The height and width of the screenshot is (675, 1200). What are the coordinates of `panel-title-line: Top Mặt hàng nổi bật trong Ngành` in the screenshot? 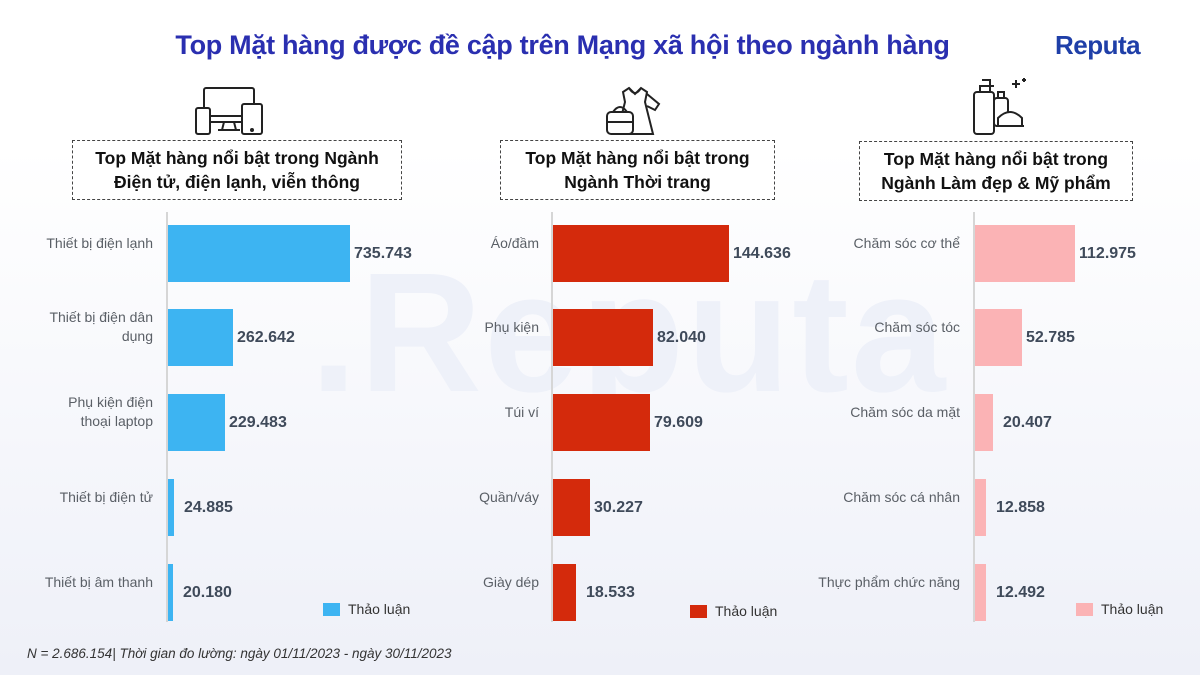 It's located at (237, 158).